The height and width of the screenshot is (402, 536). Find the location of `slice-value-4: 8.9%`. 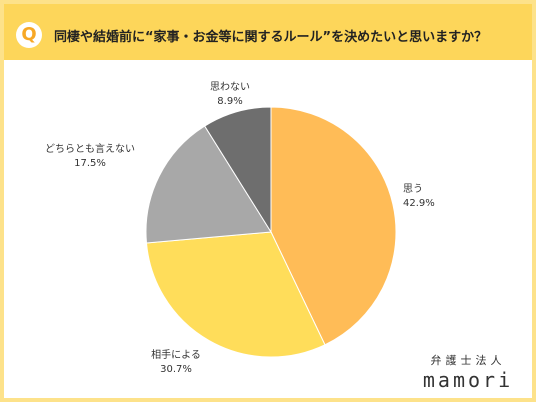

slice-value-4: 8.9% is located at coordinates (229, 101).